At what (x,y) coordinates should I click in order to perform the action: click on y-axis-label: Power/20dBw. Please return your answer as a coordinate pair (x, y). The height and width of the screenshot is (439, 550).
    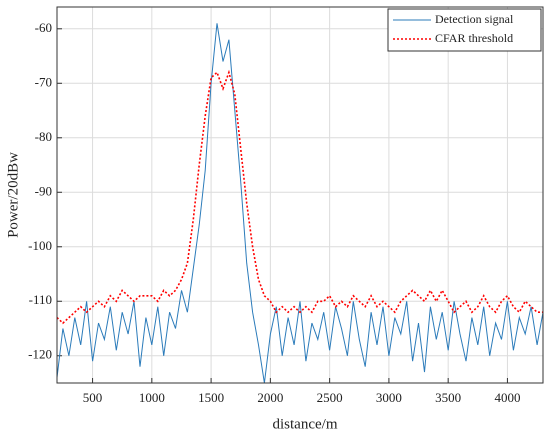
    Looking at the image, I should click on (13, 195).